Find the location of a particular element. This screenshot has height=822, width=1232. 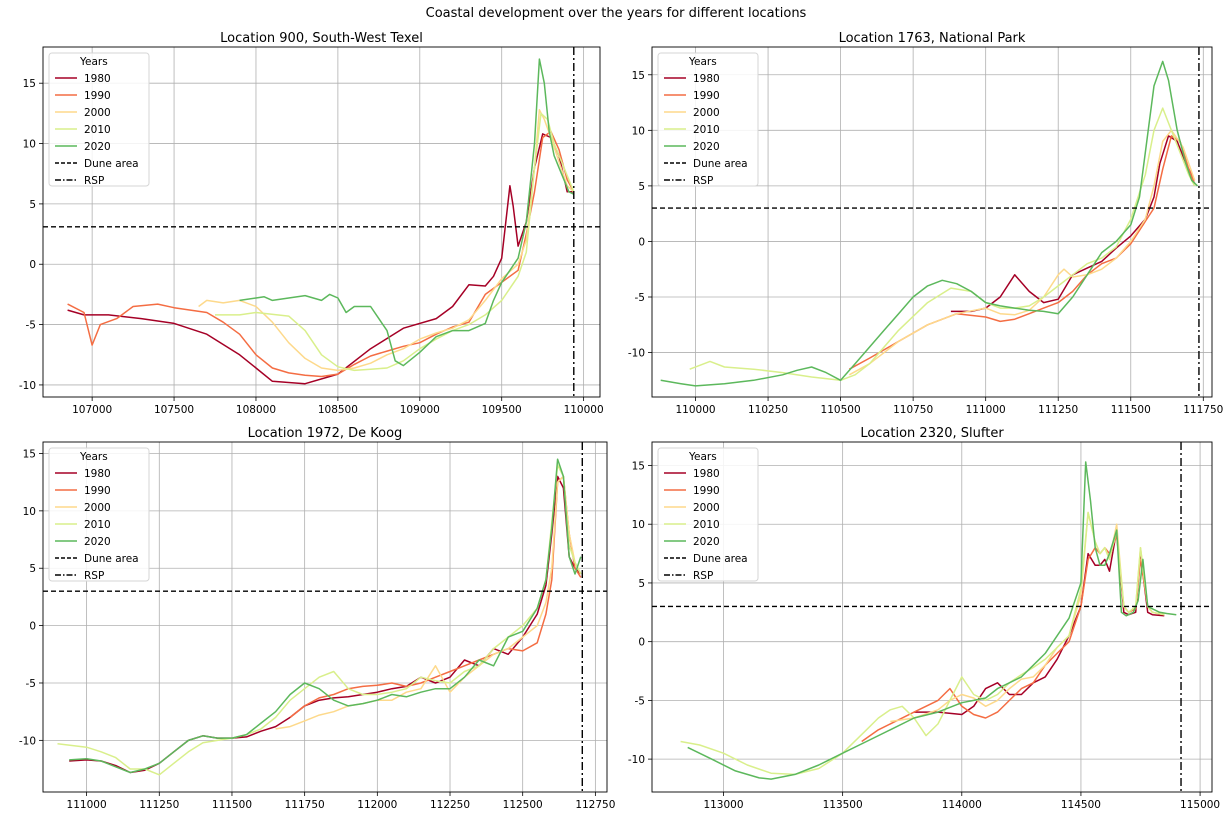

x-tick-label: 110250 is located at coordinates (768, 410).